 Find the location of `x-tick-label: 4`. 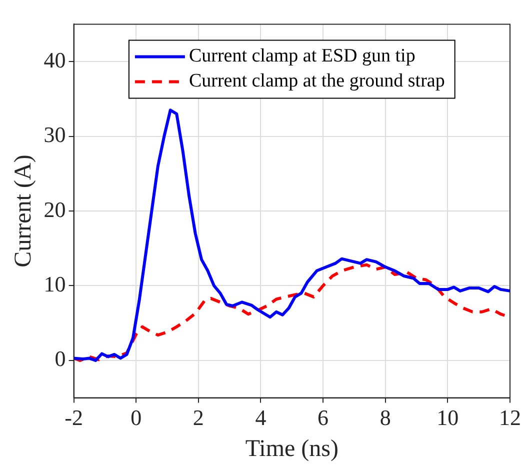

x-tick-label: 4 is located at coordinates (260, 417).